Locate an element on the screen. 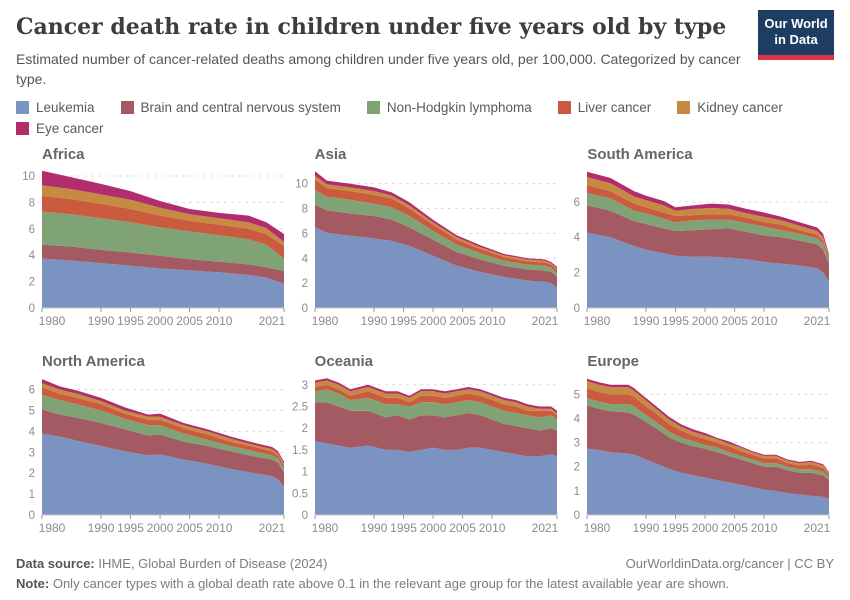  legend-item-brain-and-central-nervous-system: Brain and central nervous system is located at coordinates (230, 107).